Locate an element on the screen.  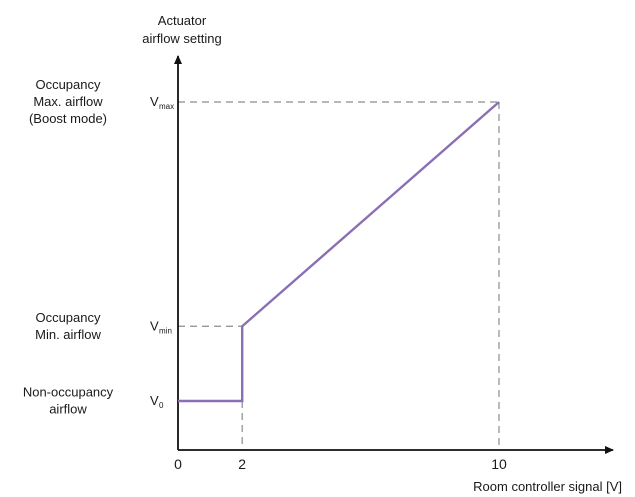
x-tick-label-0: 0 is located at coordinates (178, 464).